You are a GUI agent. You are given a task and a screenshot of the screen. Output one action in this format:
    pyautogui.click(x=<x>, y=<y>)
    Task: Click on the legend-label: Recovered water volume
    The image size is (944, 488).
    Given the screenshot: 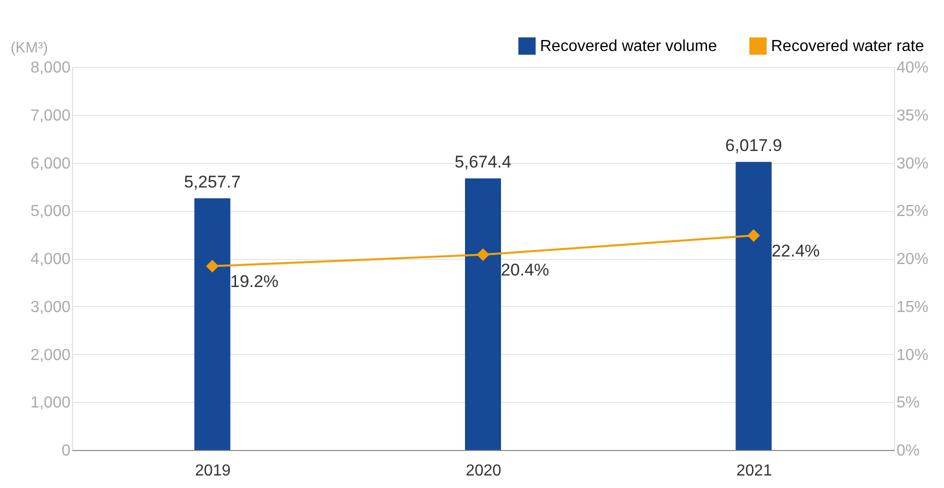 What is the action you would take?
    pyautogui.click(x=629, y=47)
    